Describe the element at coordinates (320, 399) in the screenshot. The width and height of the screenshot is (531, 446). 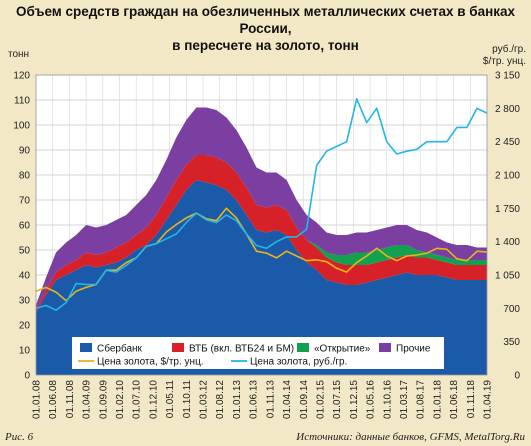
I see `x-tick-label: 01.02.15` at that location.